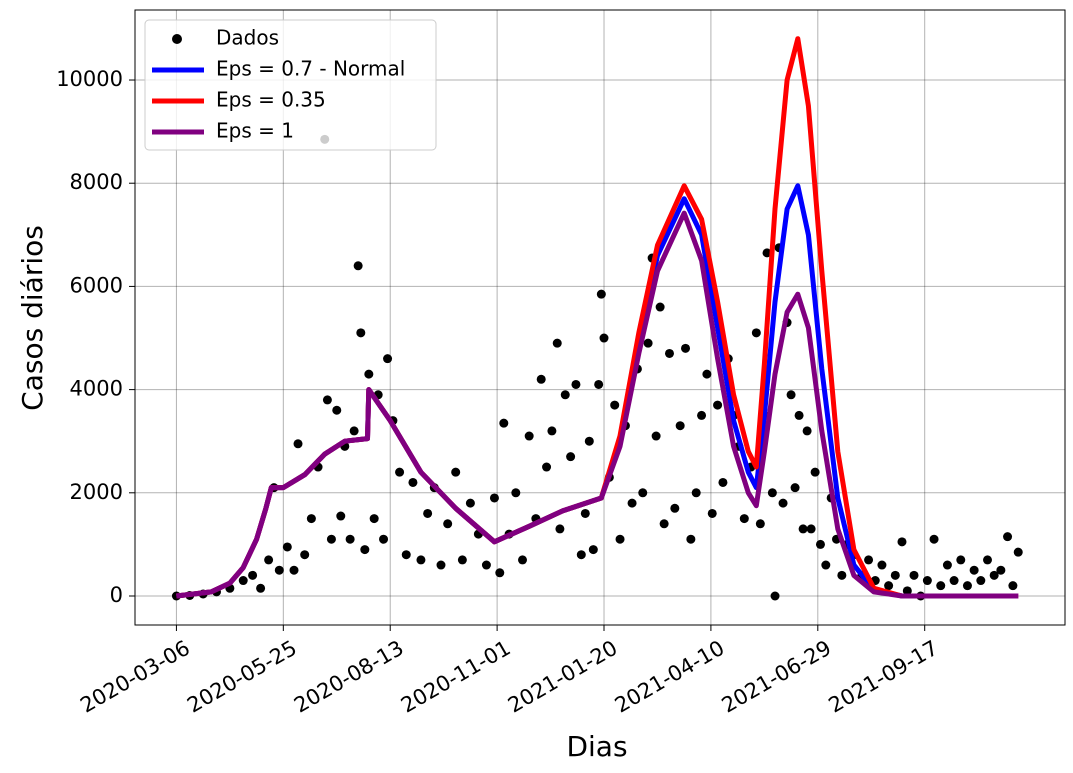  What do you see at coordinates (96, 389) in the screenshot?
I see `y-tick-label: 4000` at bounding box center [96, 389].